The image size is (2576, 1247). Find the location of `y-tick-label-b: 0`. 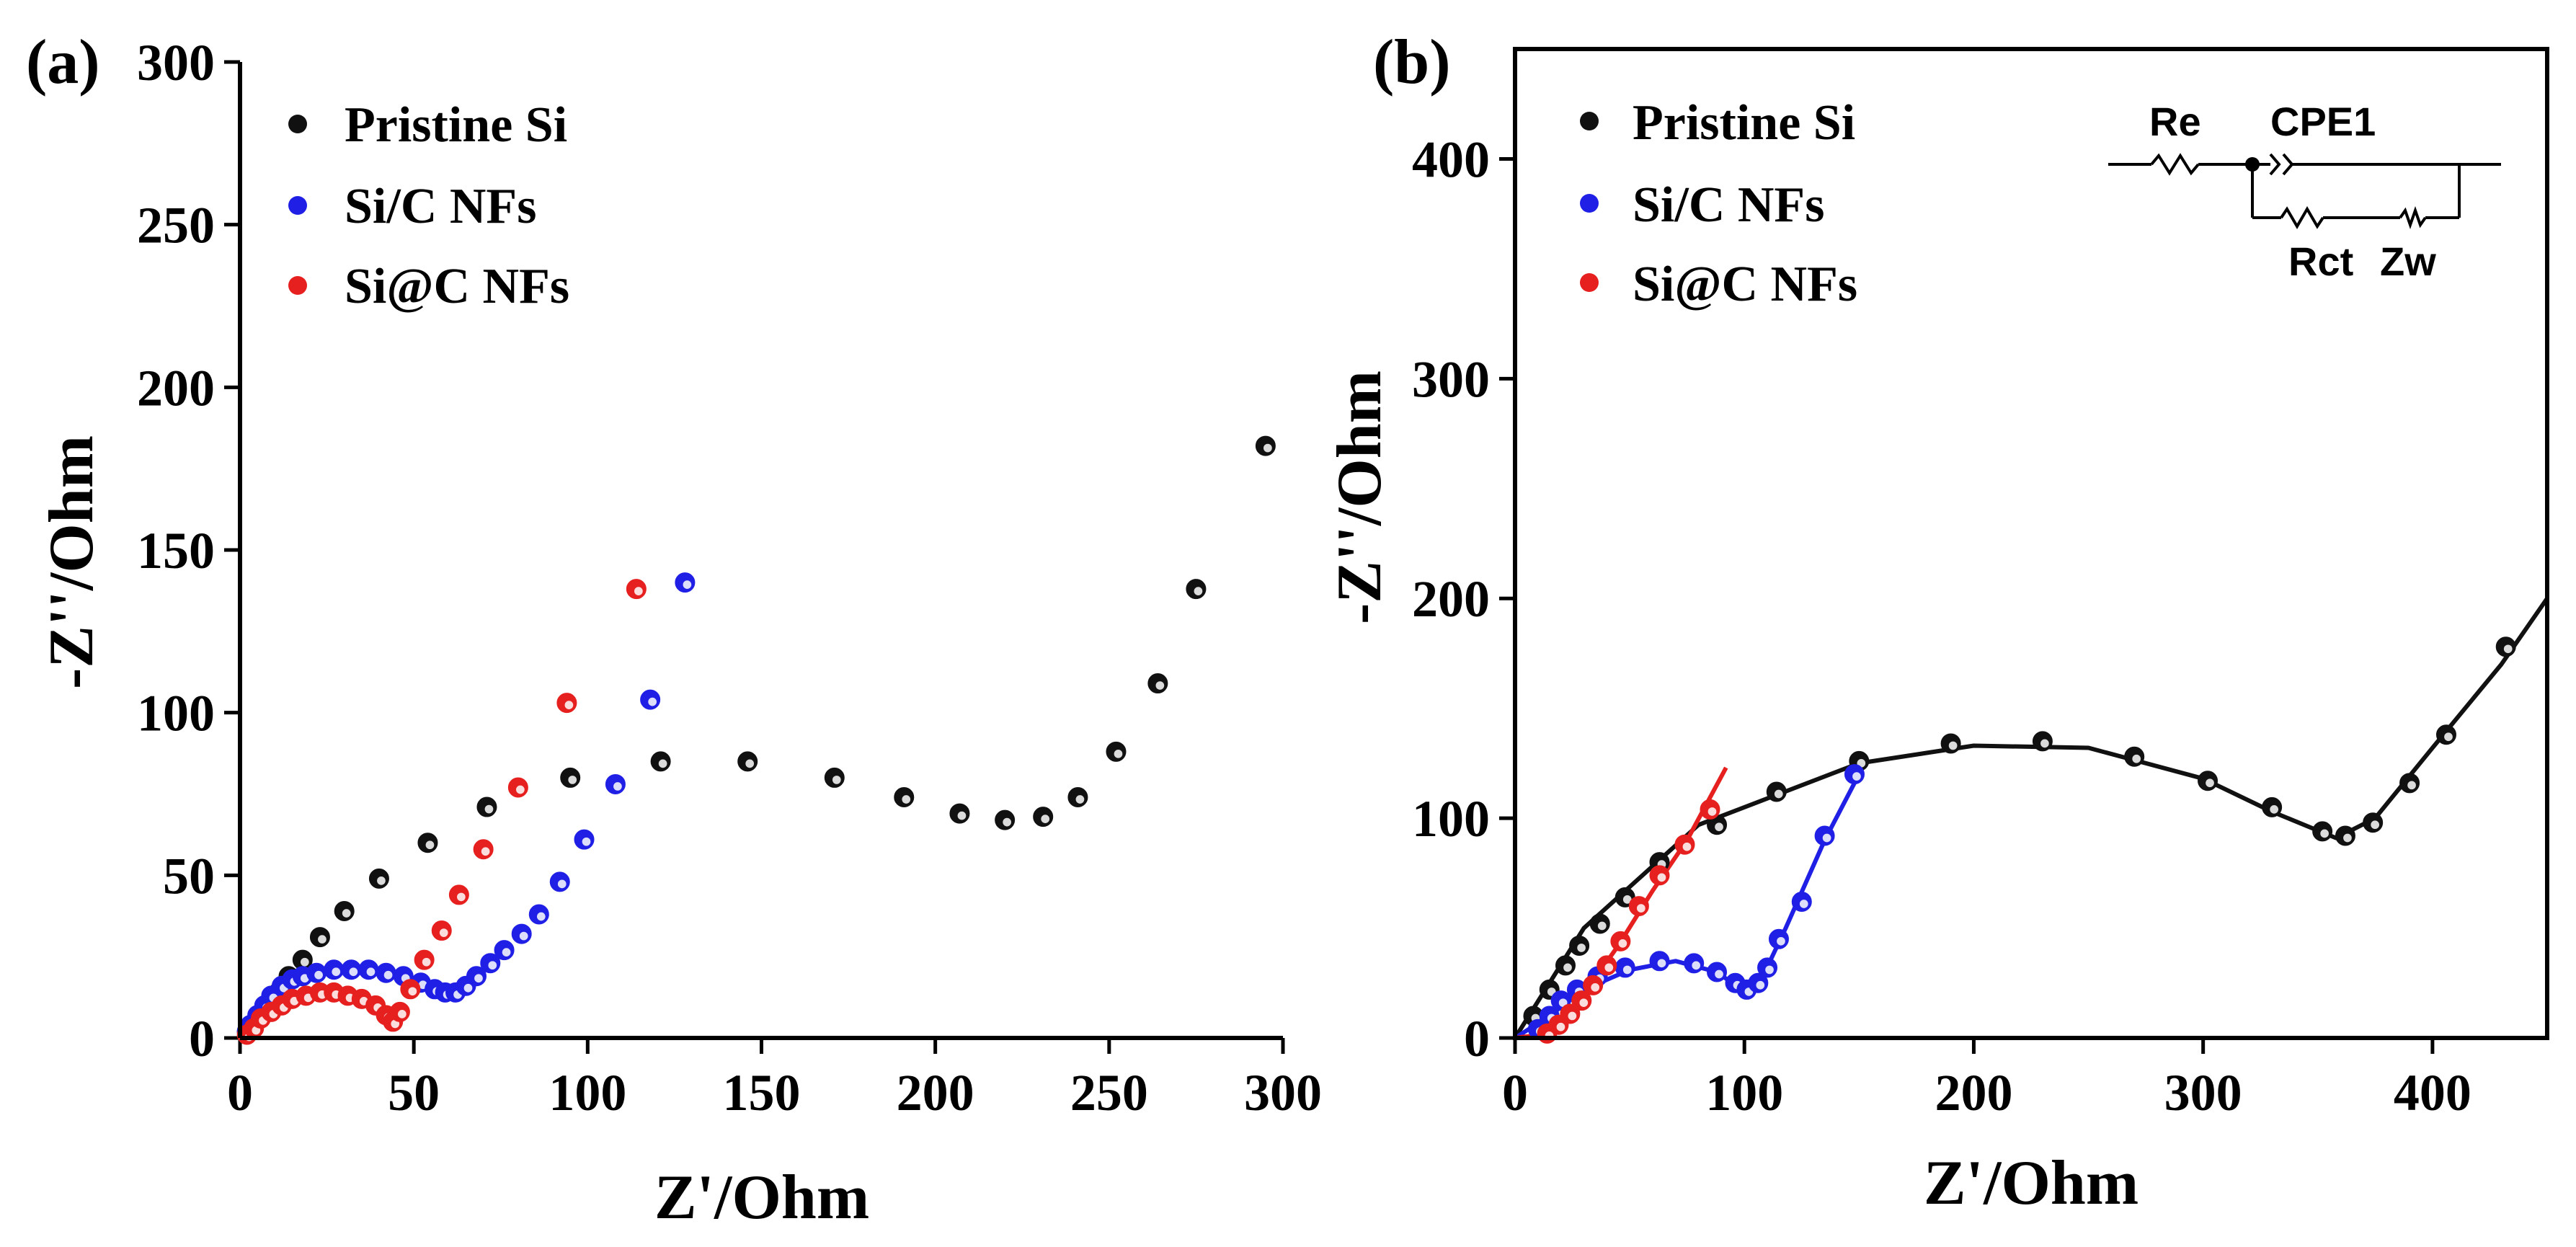

y-tick-label-b: 0 is located at coordinates (1477, 1039).